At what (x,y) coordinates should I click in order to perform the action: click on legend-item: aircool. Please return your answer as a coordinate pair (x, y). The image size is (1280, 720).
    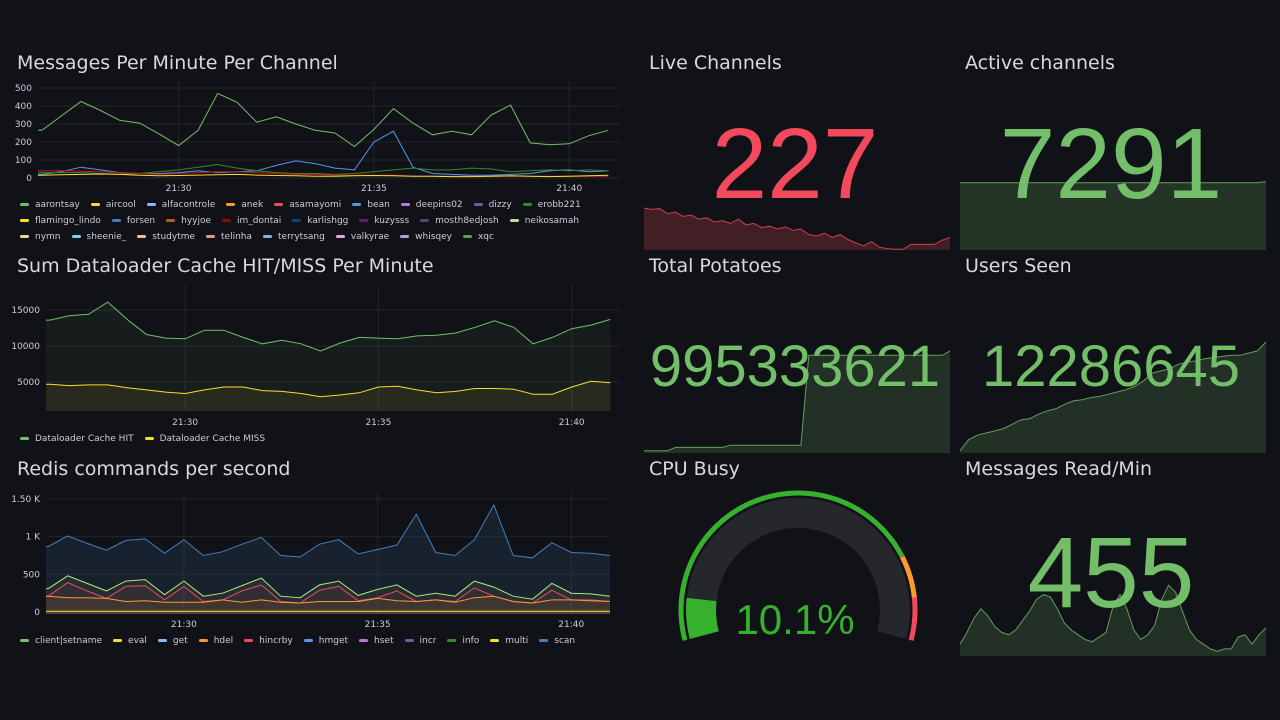
    Looking at the image, I should click on (113, 204).